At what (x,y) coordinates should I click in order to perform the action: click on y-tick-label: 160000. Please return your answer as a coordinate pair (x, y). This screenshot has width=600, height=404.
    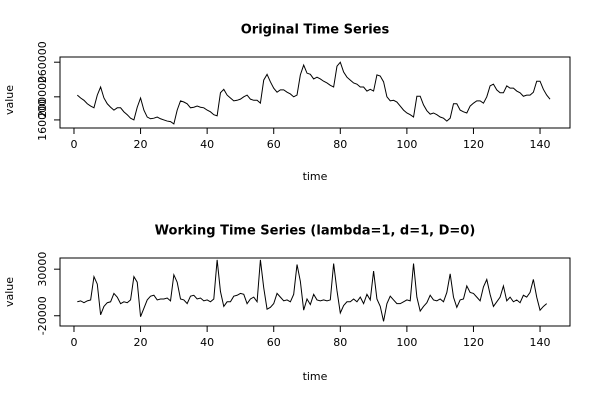
    Looking at the image, I should click on (42, 120).